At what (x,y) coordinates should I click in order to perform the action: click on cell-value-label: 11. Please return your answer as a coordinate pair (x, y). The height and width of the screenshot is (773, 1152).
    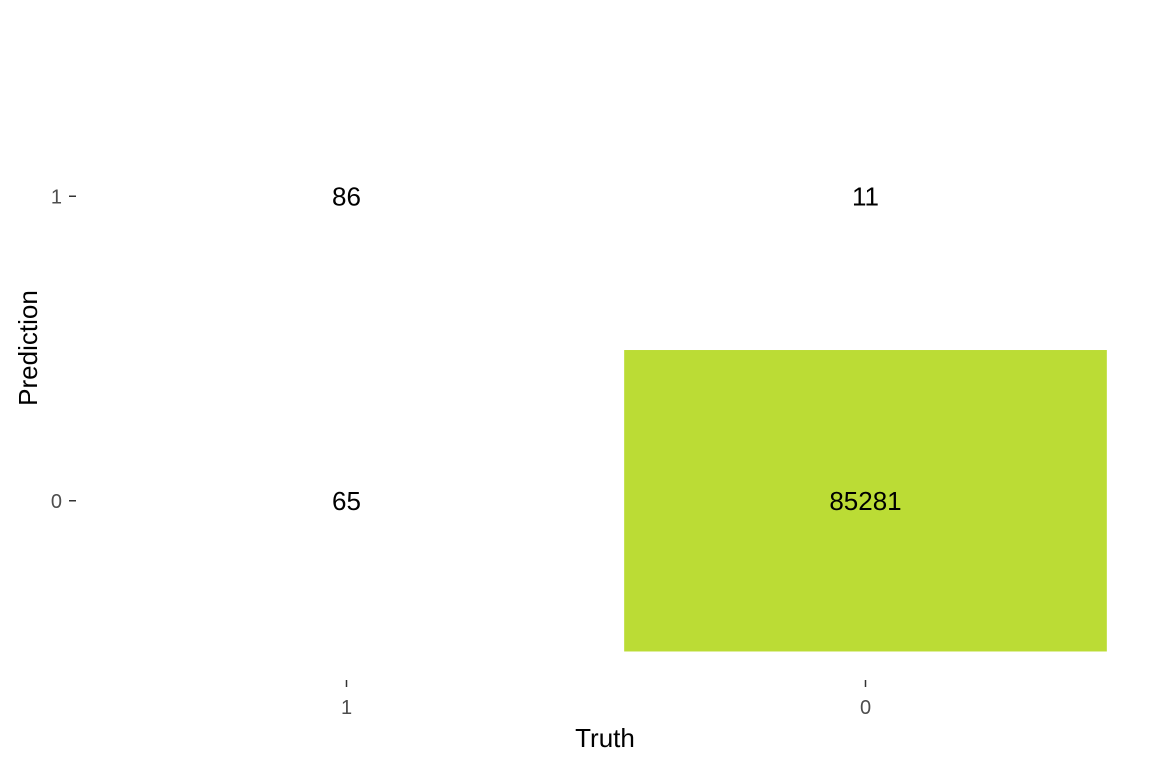
    Looking at the image, I should click on (865, 196).